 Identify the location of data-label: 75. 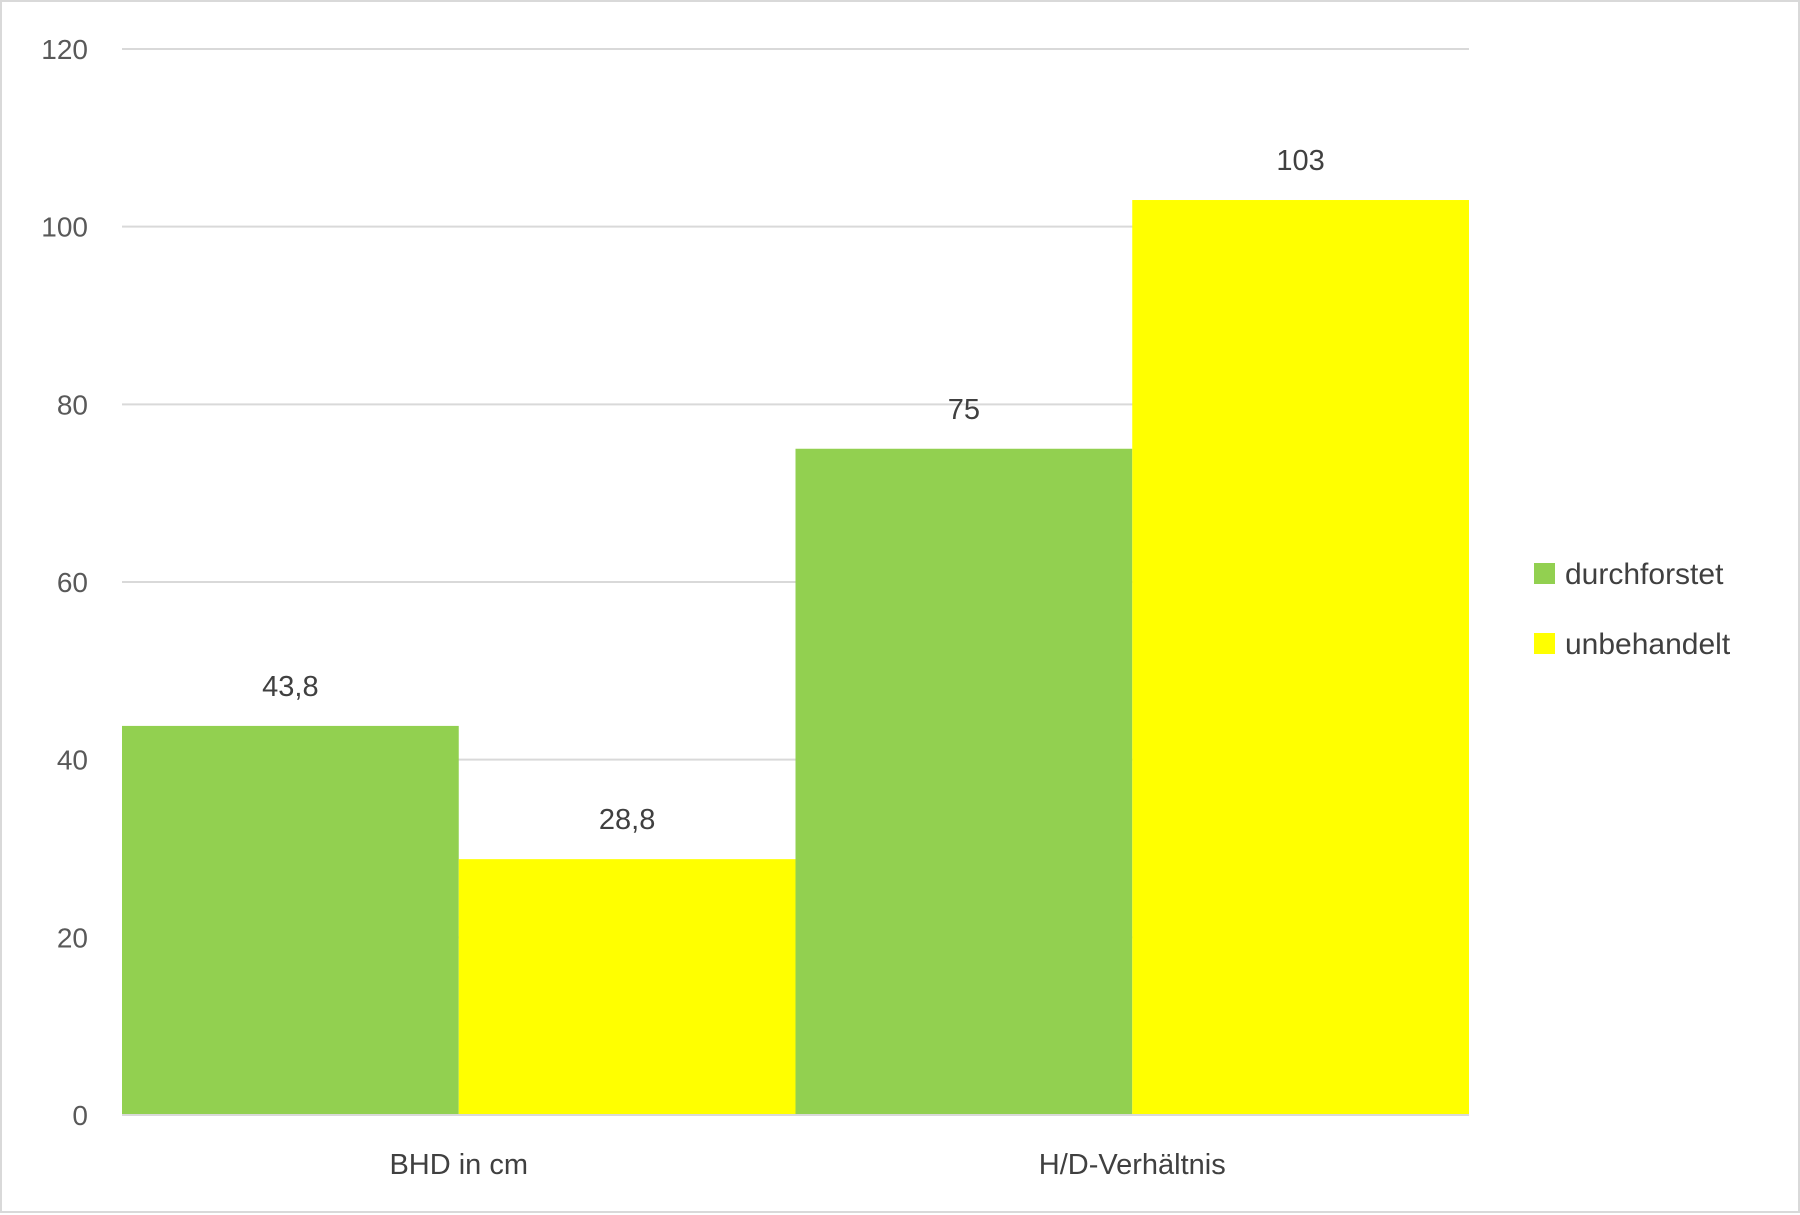
(964, 410).